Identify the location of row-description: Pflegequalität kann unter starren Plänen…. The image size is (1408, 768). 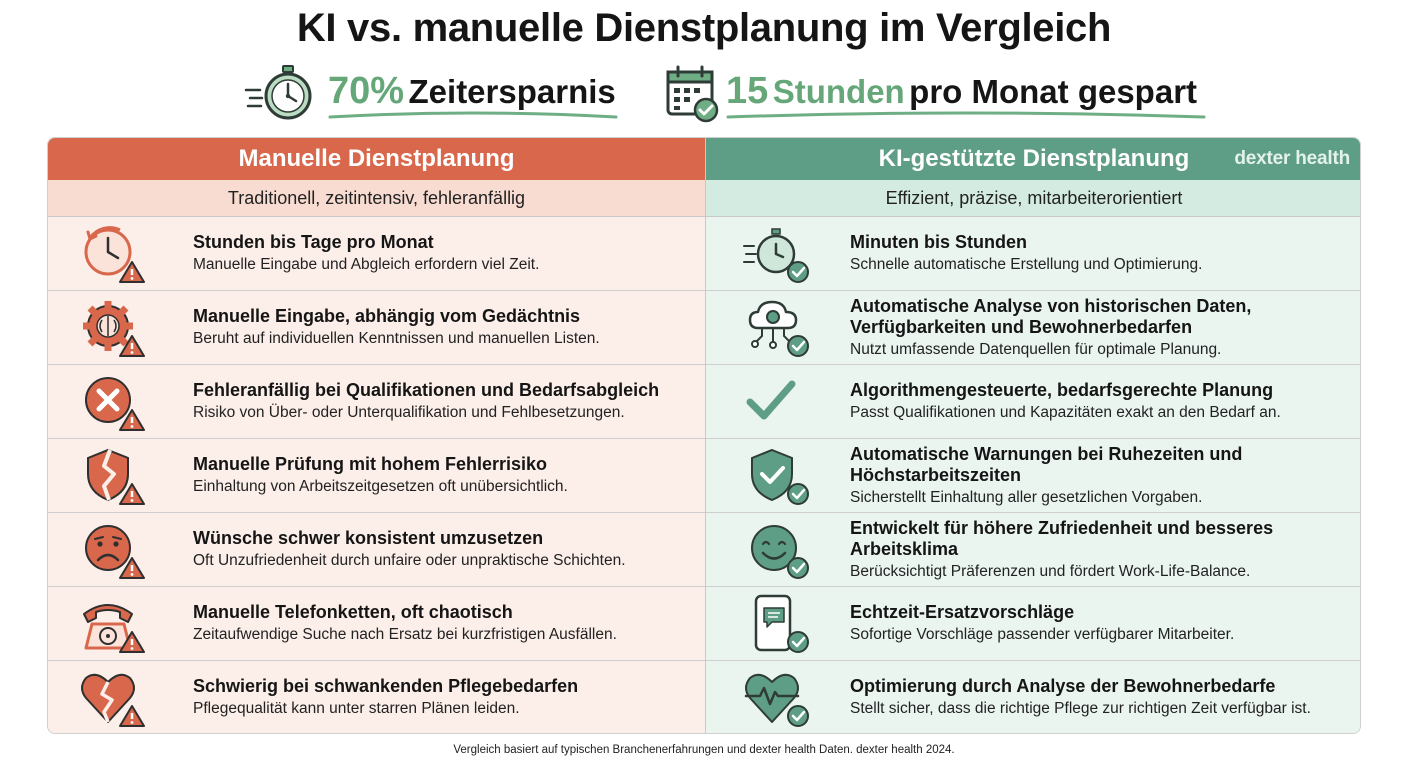
(356, 708).